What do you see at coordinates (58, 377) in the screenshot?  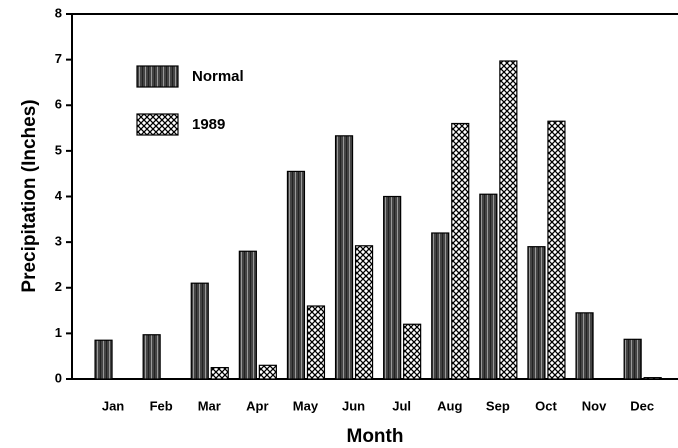 I see `y-tick-label: 0` at bounding box center [58, 377].